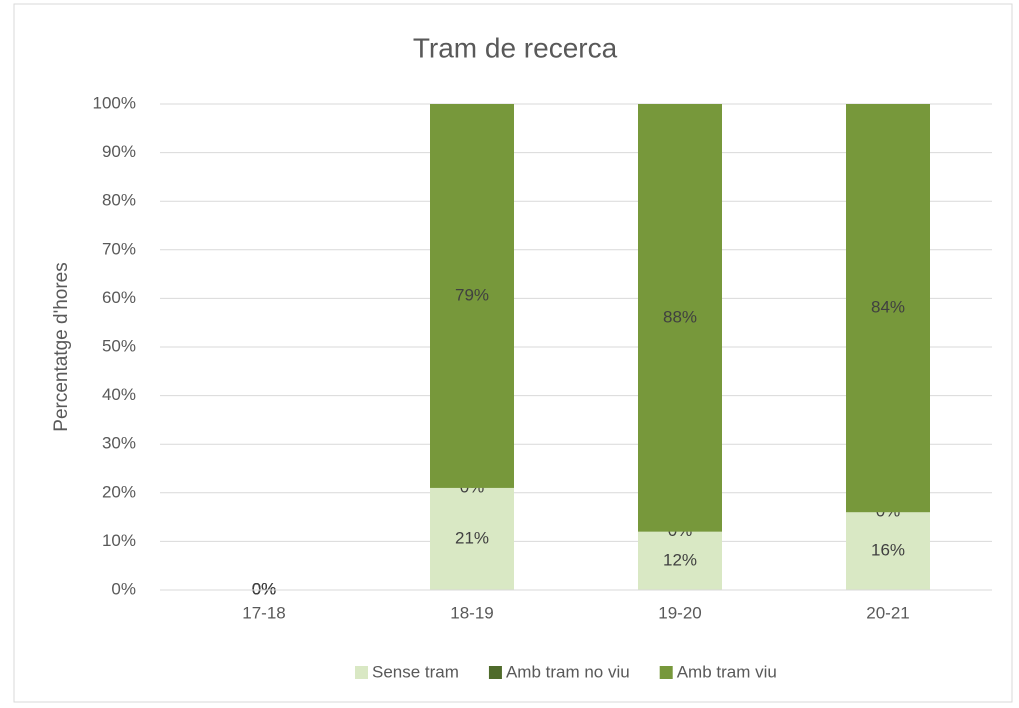 Image resolution: width=1019 pixels, height=708 pixels. I want to click on legend-label: Sense tram, so click(415, 671).